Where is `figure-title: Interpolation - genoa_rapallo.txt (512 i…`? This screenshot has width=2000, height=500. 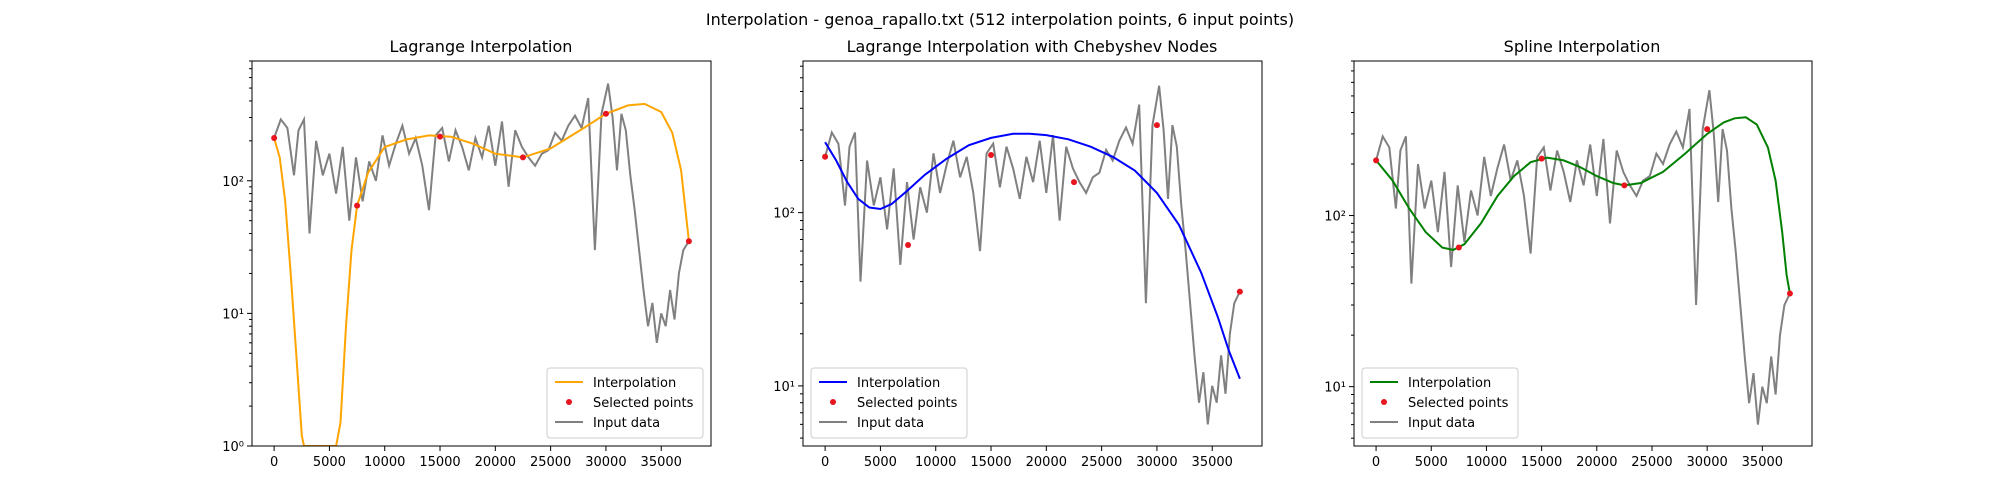
figure-title: Interpolation - genoa_rapallo.txt (512 i… is located at coordinates (1000, 20).